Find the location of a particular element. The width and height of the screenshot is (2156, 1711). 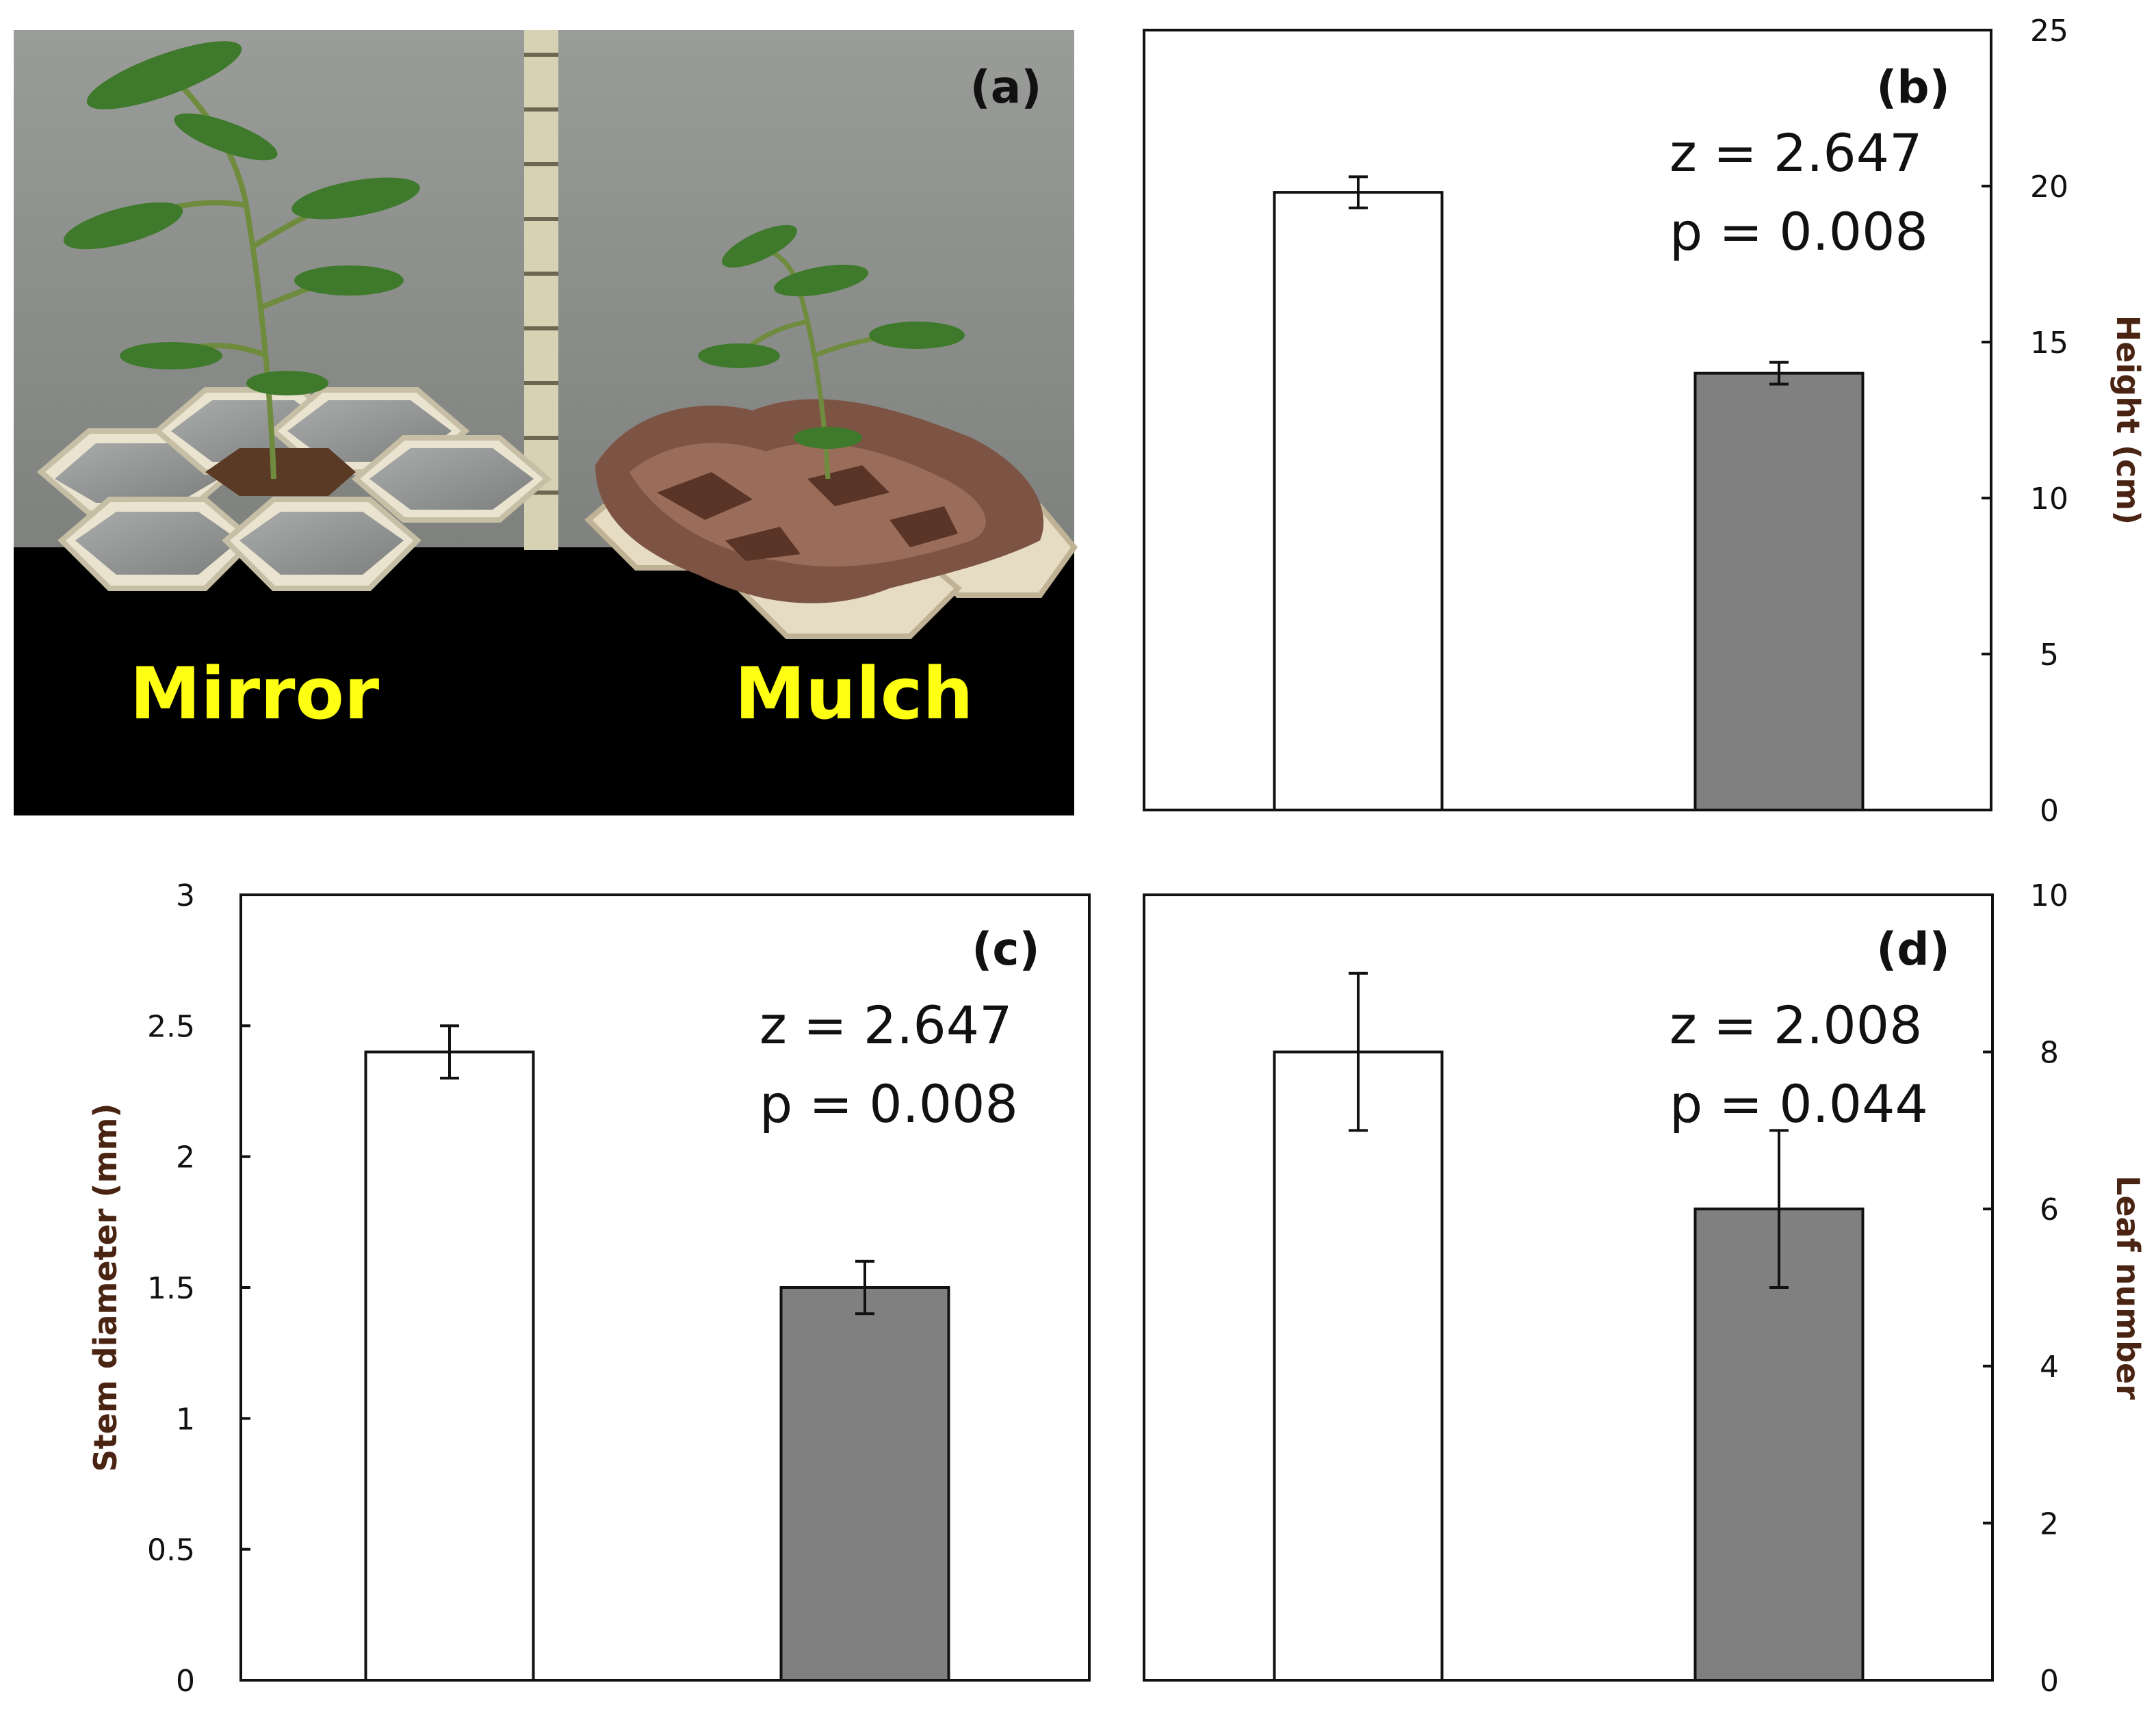

panel-d-p-stat: p = 0.044 is located at coordinates (1799, 1103).